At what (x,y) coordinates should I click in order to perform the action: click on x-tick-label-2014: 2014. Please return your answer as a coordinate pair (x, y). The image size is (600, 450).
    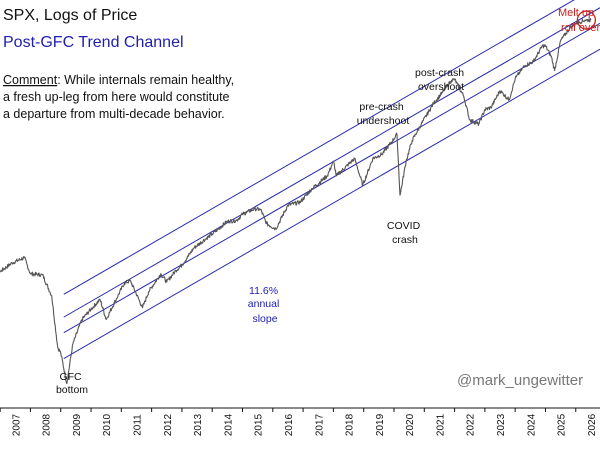
    Looking at the image, I should click on (228, 424).